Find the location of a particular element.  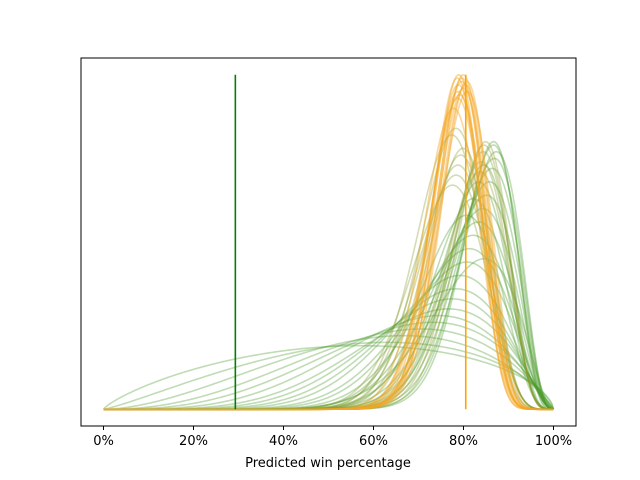

x-tick-label-1: 20% is located at coordinates (193, 441).